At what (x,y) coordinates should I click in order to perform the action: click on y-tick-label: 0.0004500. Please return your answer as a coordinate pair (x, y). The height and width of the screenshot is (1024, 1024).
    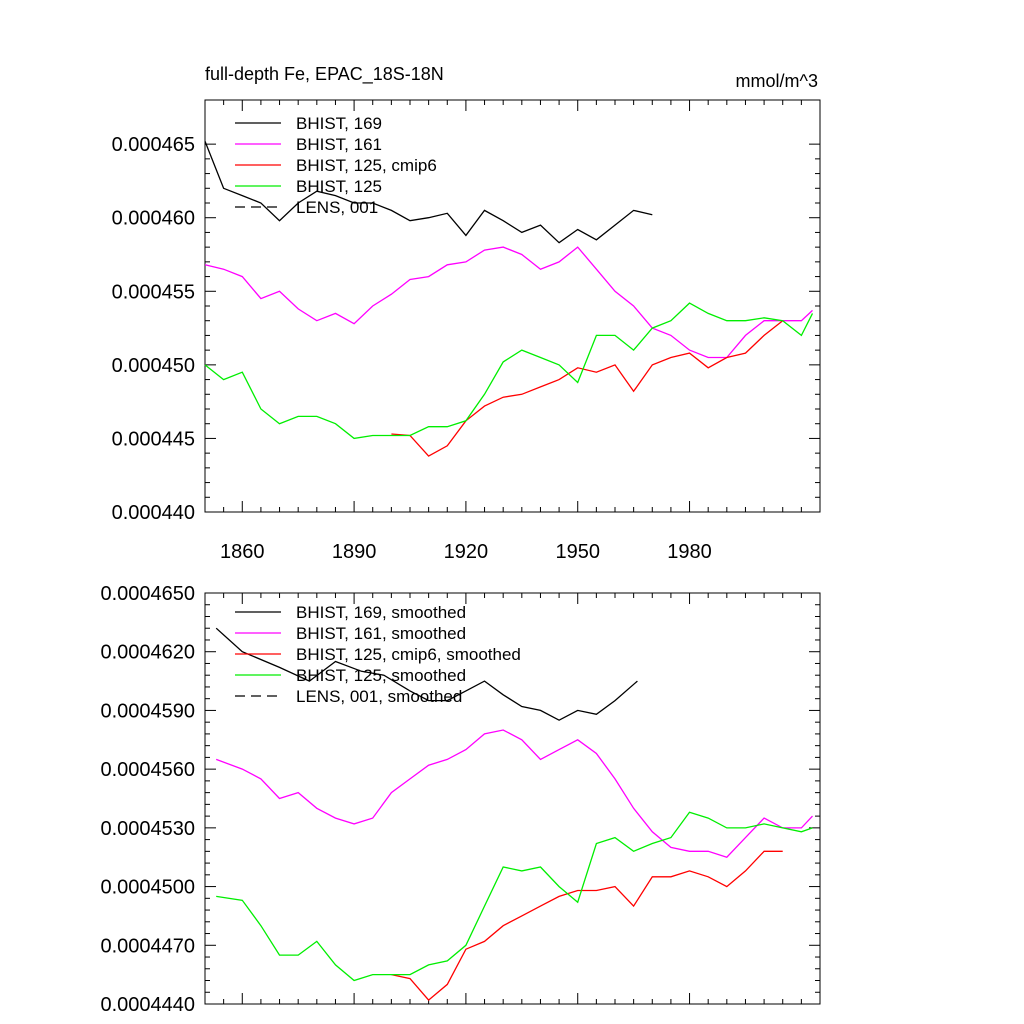
    Looking at the image, I should click on (147, 888).